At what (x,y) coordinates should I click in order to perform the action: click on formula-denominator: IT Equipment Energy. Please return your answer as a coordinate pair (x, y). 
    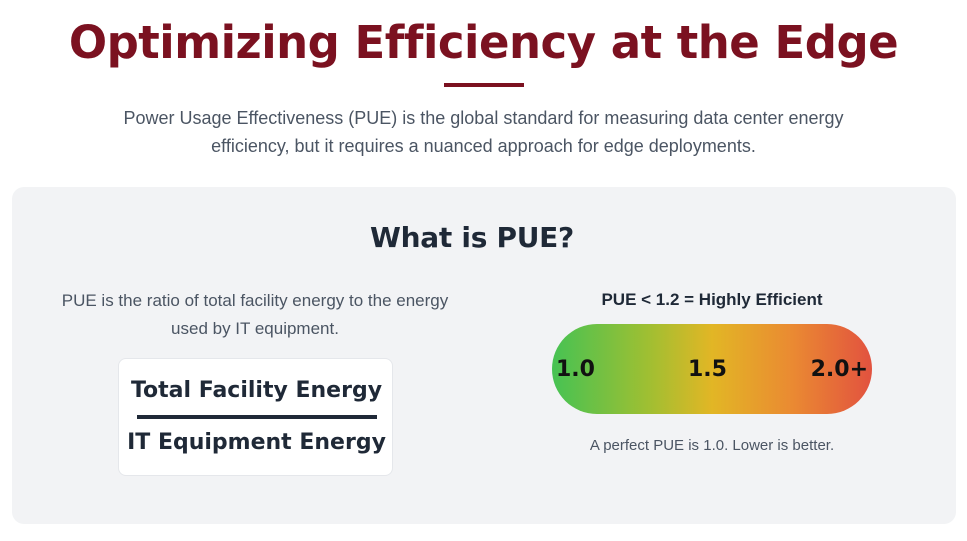
    Looking at the image, I should click on (256, 442).